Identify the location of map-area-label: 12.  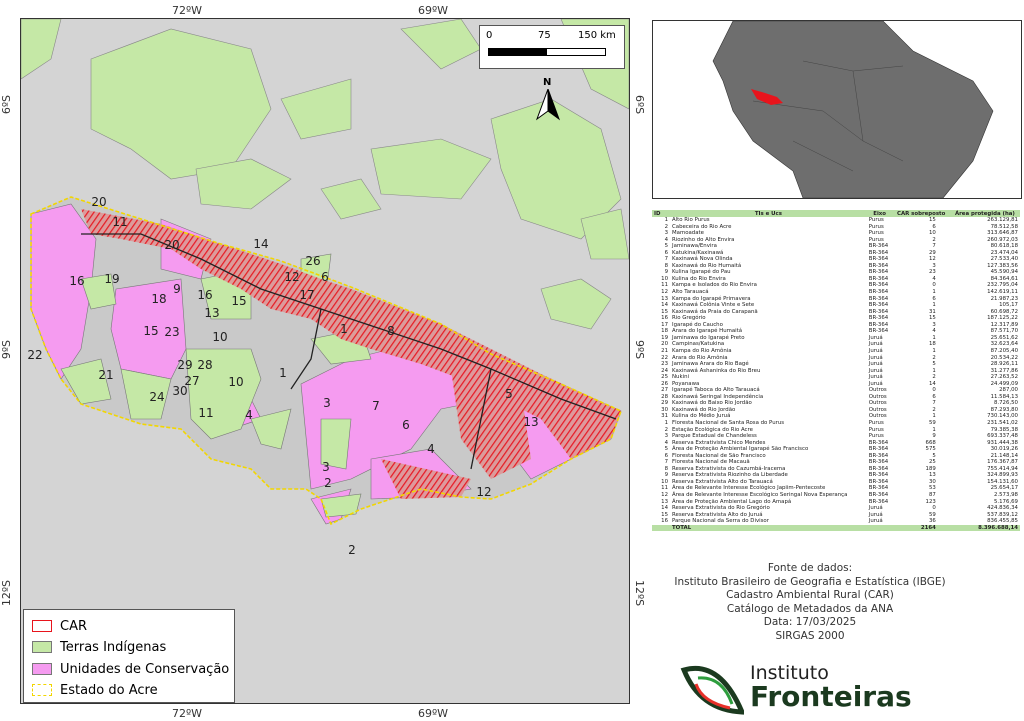
(292, 277).